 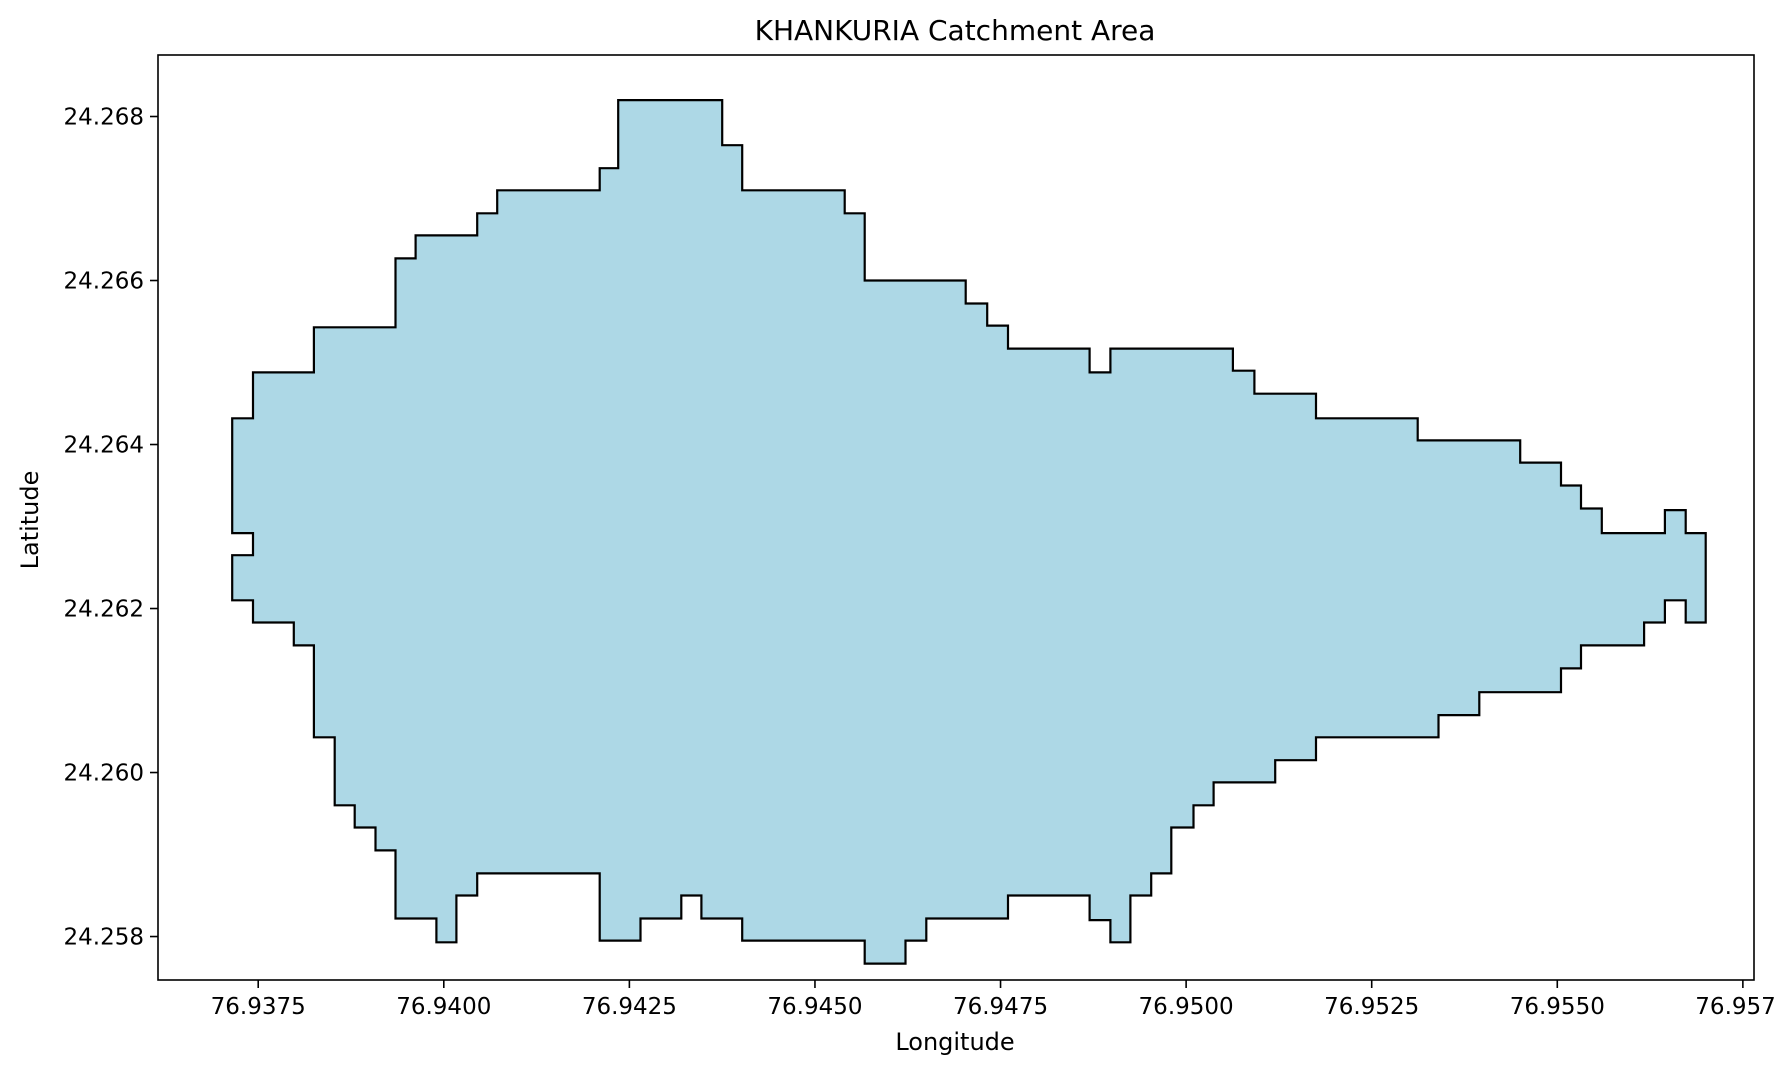 I want to click on y-tick-label: 24.264, so click(x=104, y=446).